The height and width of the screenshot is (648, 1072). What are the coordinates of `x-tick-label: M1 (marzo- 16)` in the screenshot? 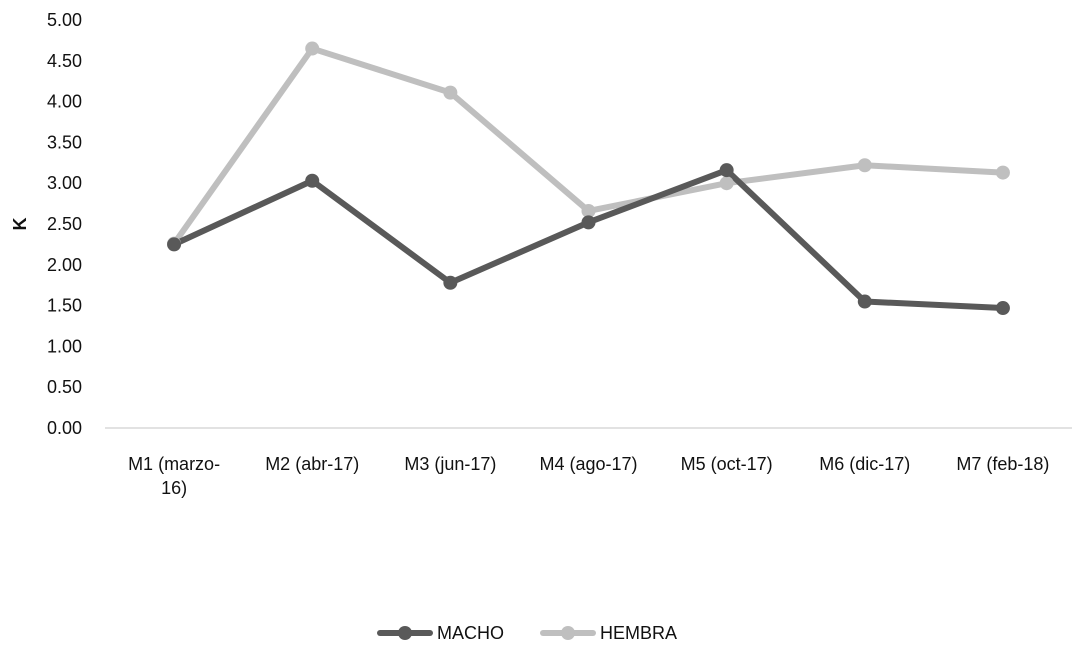 It's located at (174, 476).